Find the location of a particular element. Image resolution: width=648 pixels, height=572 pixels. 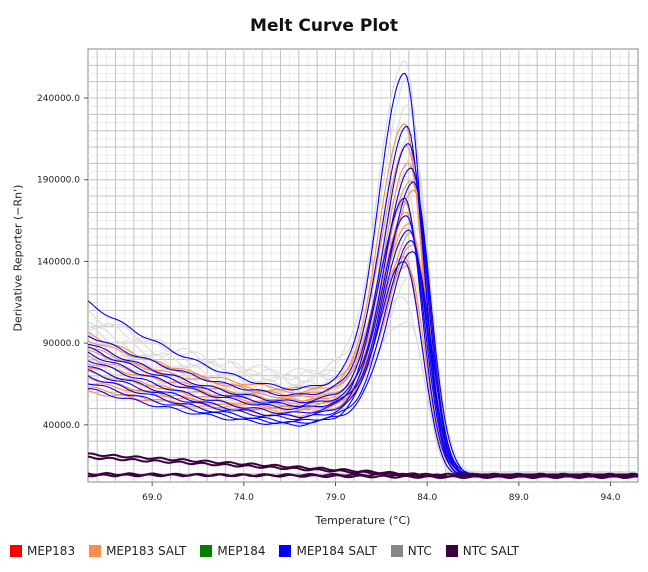

x-axis-ticks: 69.0 74.0 79.0 84.0 89.0 94.0 is located at coordinates (381, 492).